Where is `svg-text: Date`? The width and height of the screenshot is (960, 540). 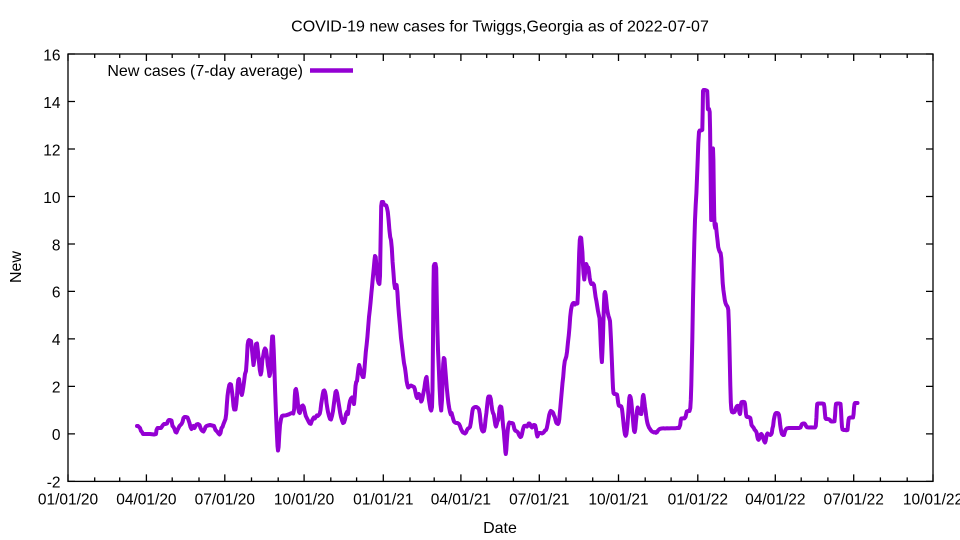
svg-text: Date is located at coordinates (500, 528).